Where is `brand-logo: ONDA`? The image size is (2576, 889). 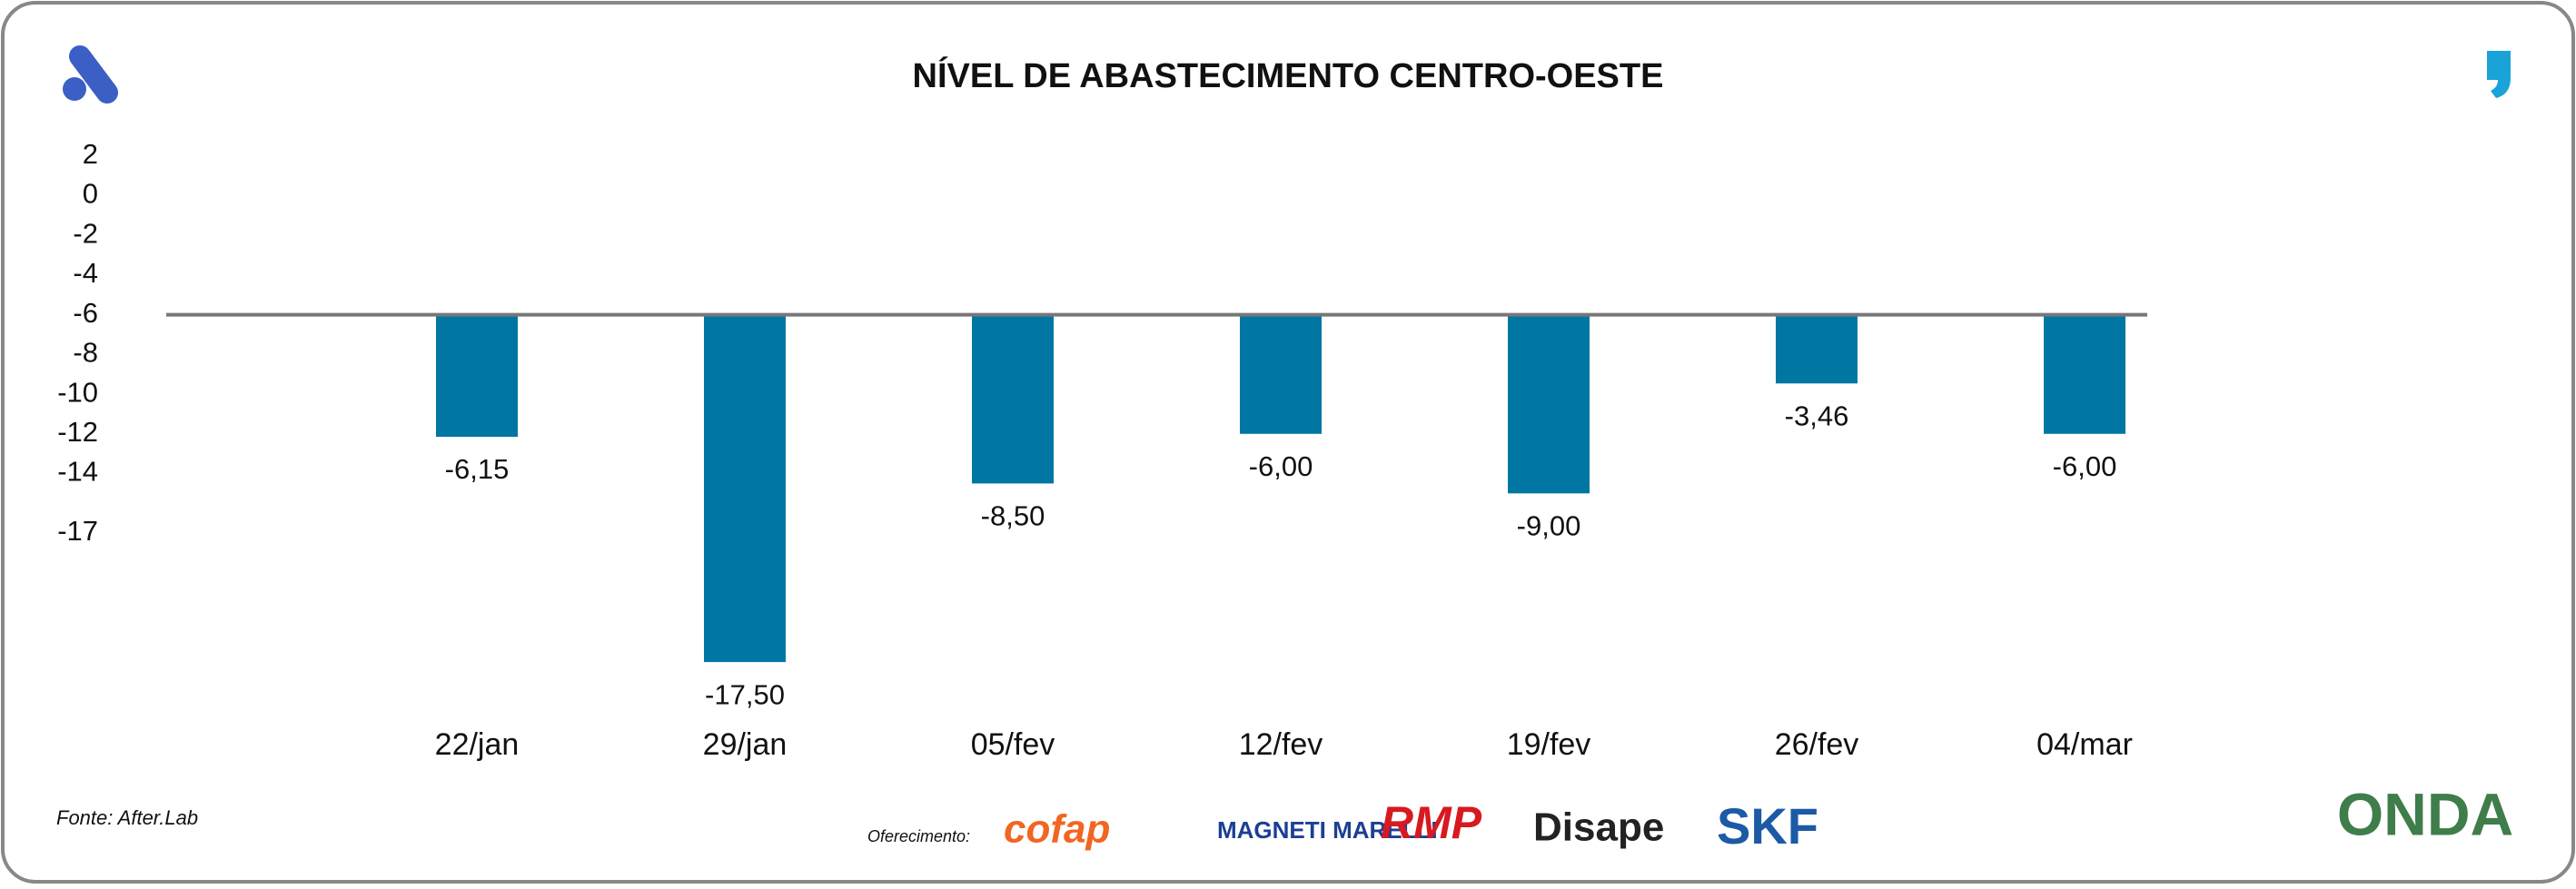
brand-logo: ONDA is located at coordinates (2425, 814).